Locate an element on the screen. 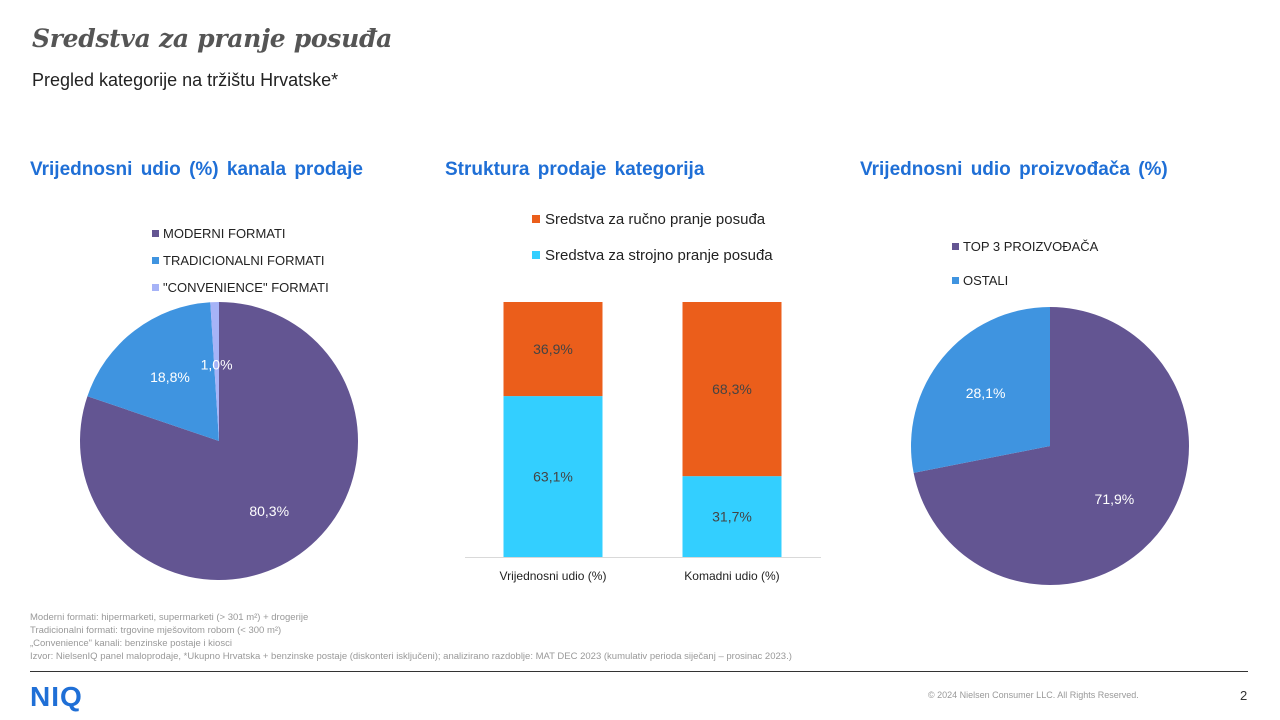 The width and height of the screenshot is (1280, 720). page-title: Sredstva za pranje posuđa is located at coordinates (212, 38).